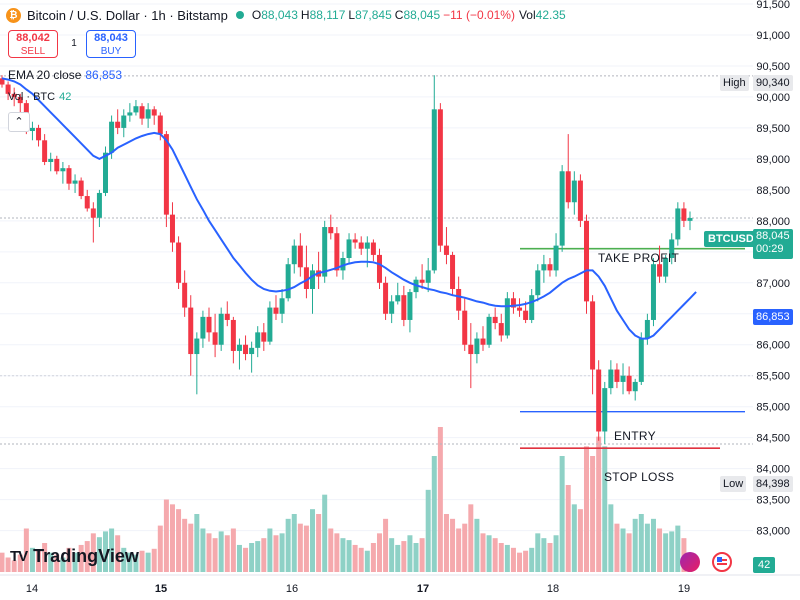  I want to click on price-tick-label: 89,000, so click(773, 160).